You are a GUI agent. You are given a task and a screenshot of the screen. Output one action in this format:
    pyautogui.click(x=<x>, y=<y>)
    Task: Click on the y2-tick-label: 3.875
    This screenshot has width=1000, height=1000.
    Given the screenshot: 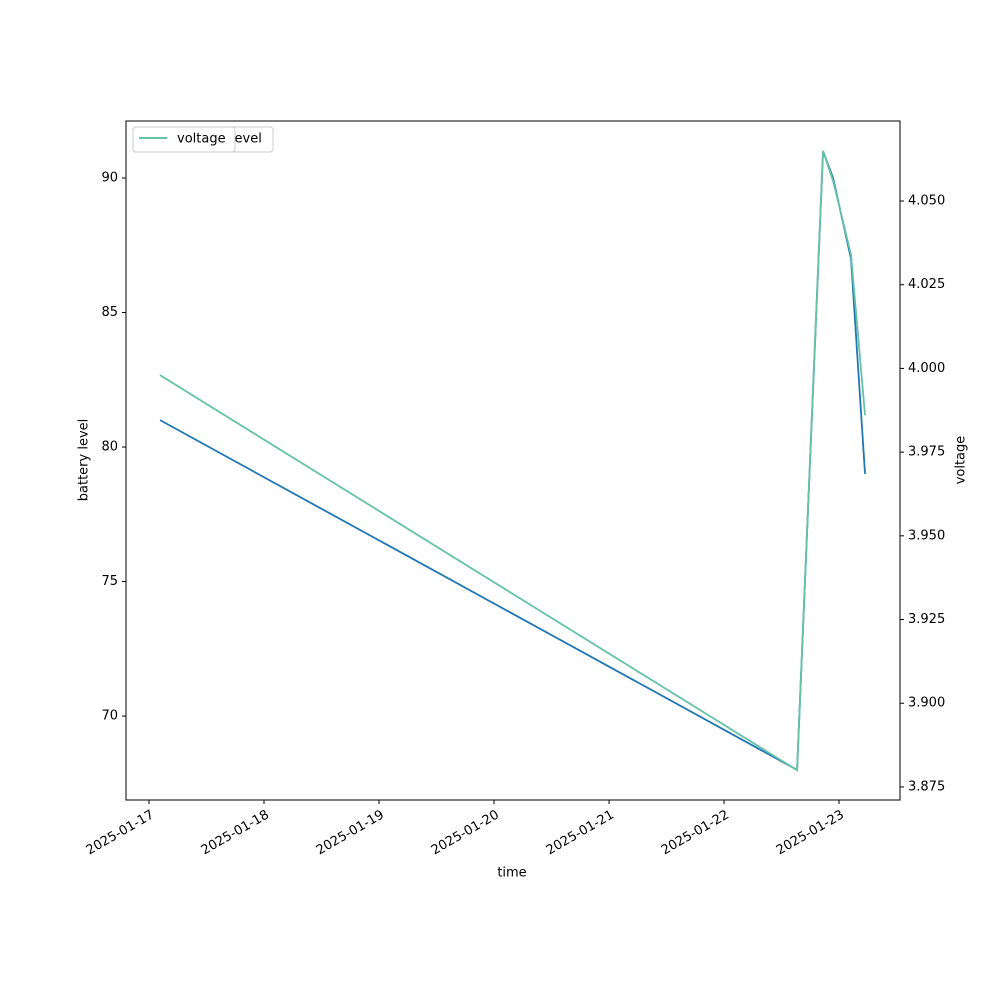 What is the action you would take?
    pyautogui.click(x=926, y=786)
    